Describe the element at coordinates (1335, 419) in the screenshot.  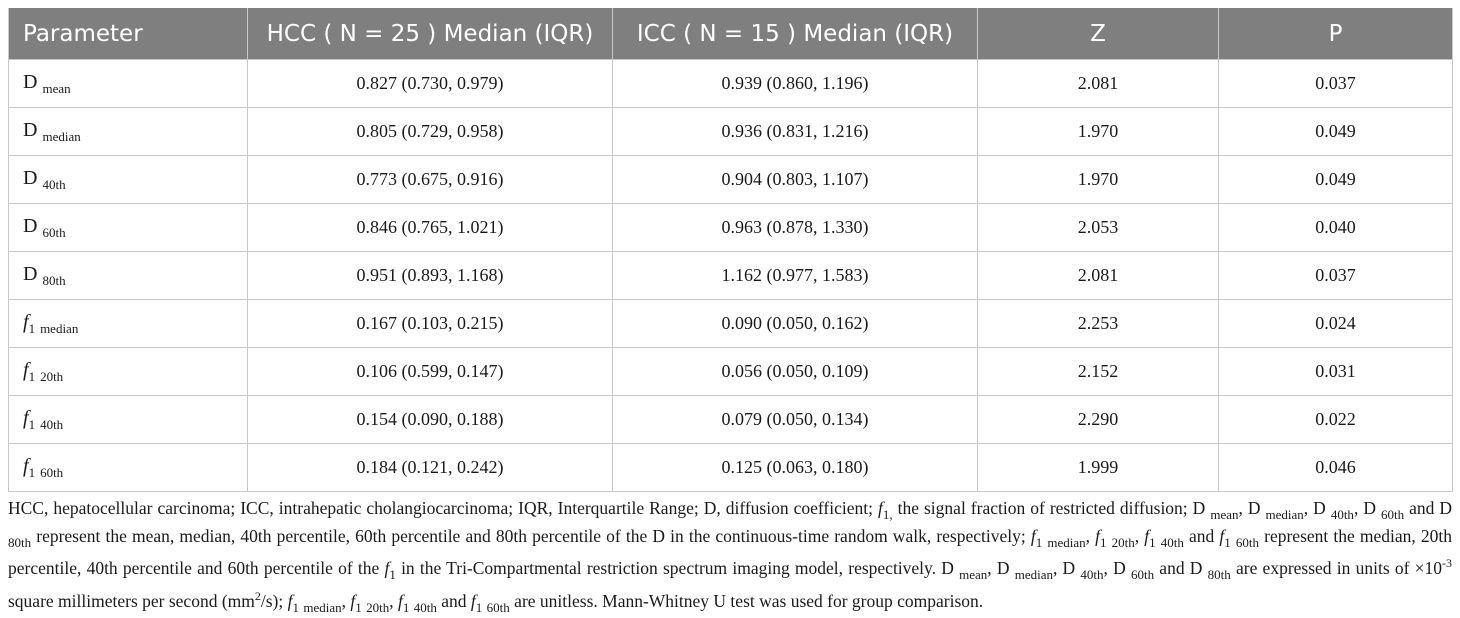
I see `p-cell: 0.022` at that location.